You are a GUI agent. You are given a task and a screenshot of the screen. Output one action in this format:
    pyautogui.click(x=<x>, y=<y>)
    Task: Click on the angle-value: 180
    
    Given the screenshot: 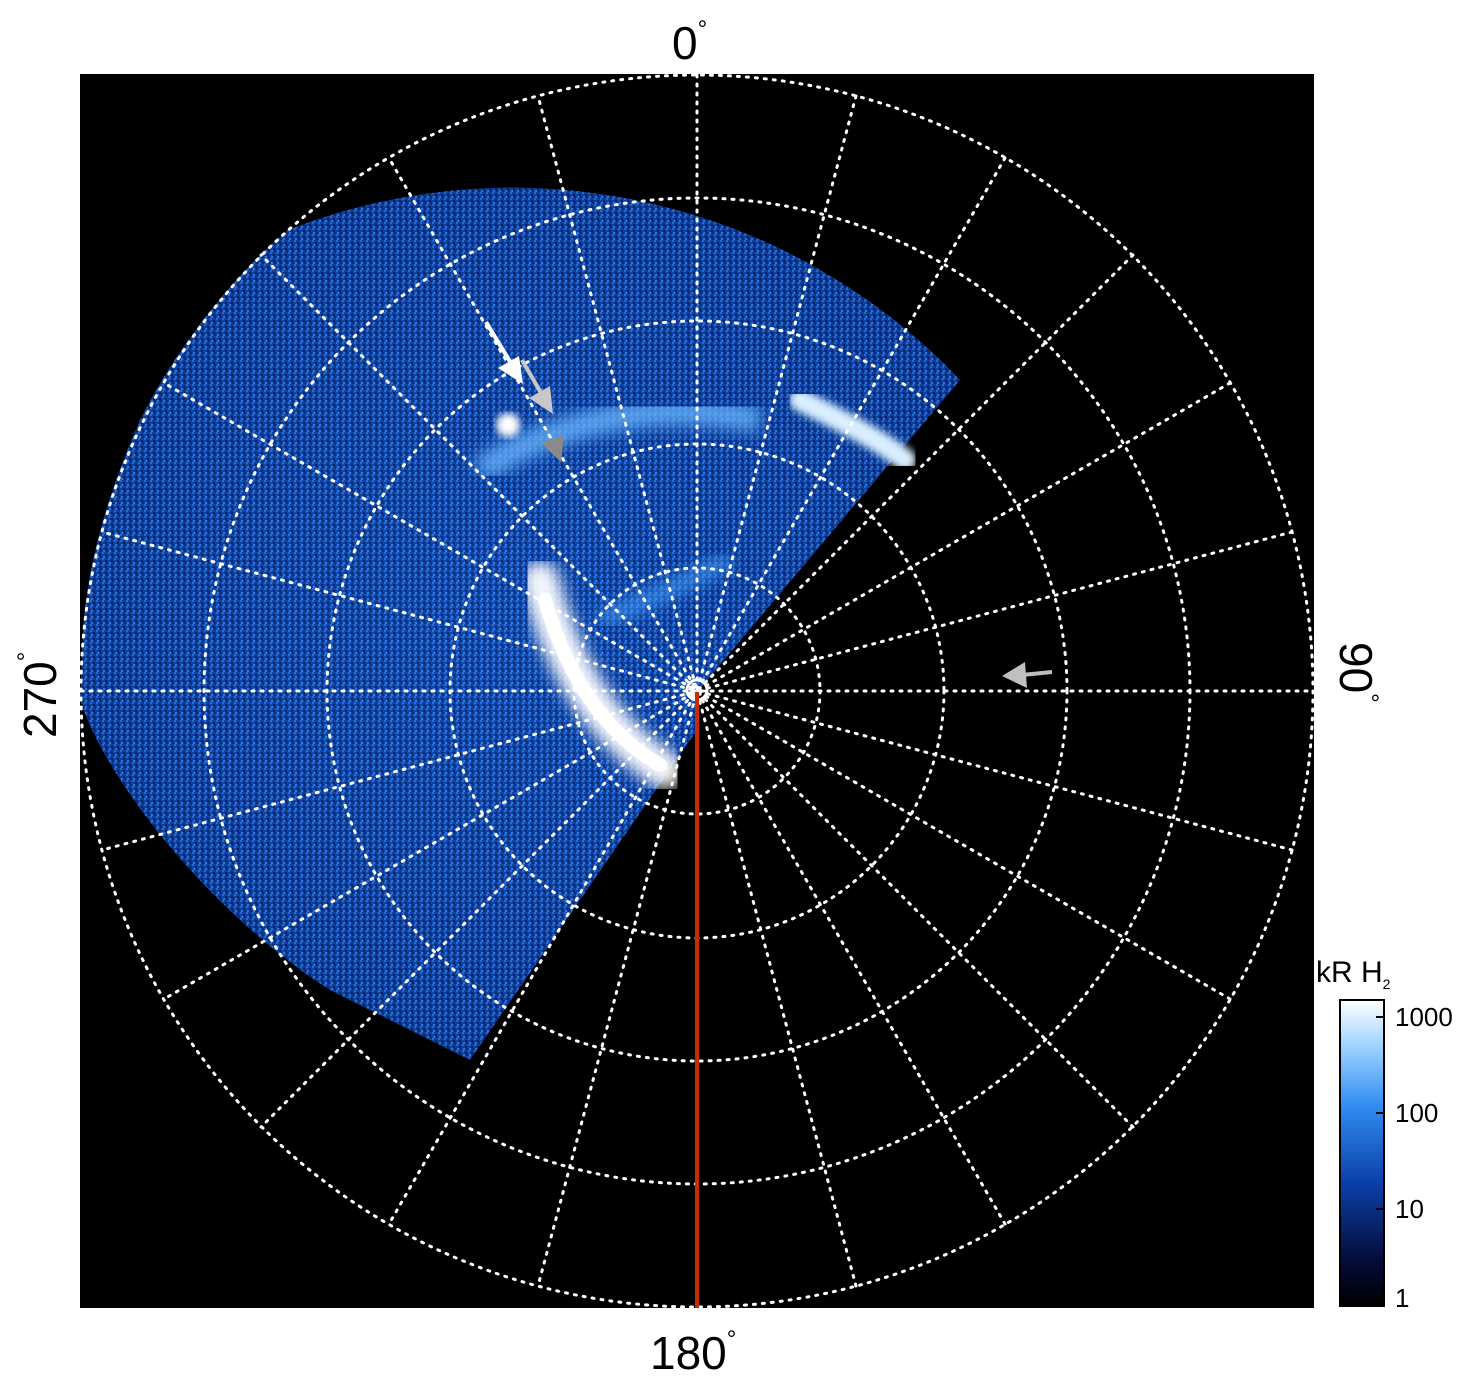 What is the action you would take?
    pyautogui.click(x=688, y=1353)
    